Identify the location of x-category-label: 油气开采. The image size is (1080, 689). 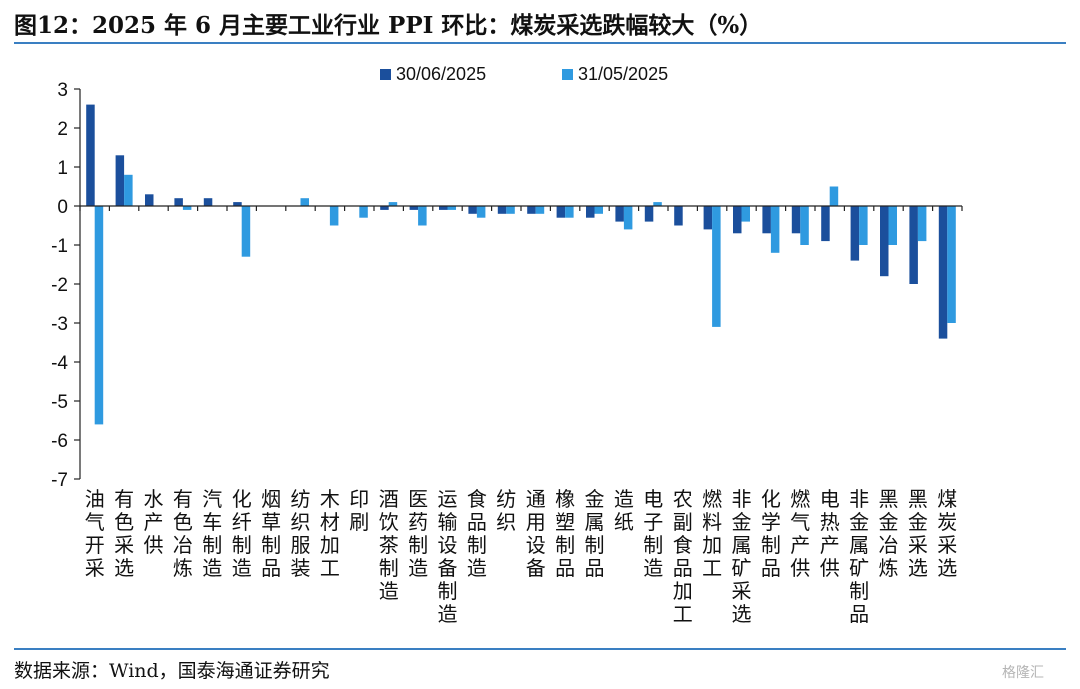
(95, 533).